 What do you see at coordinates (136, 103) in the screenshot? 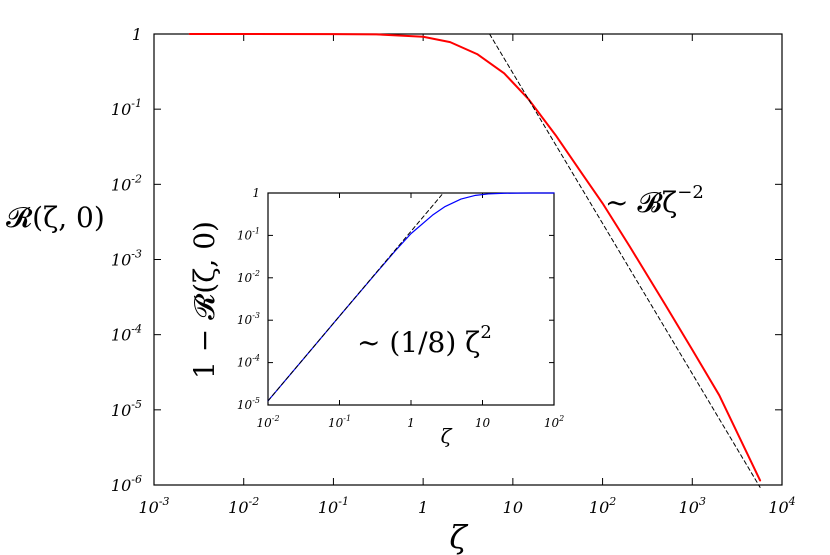
I see `main-y-tick-label-exponent: -1` at bounding box center [136, 103].